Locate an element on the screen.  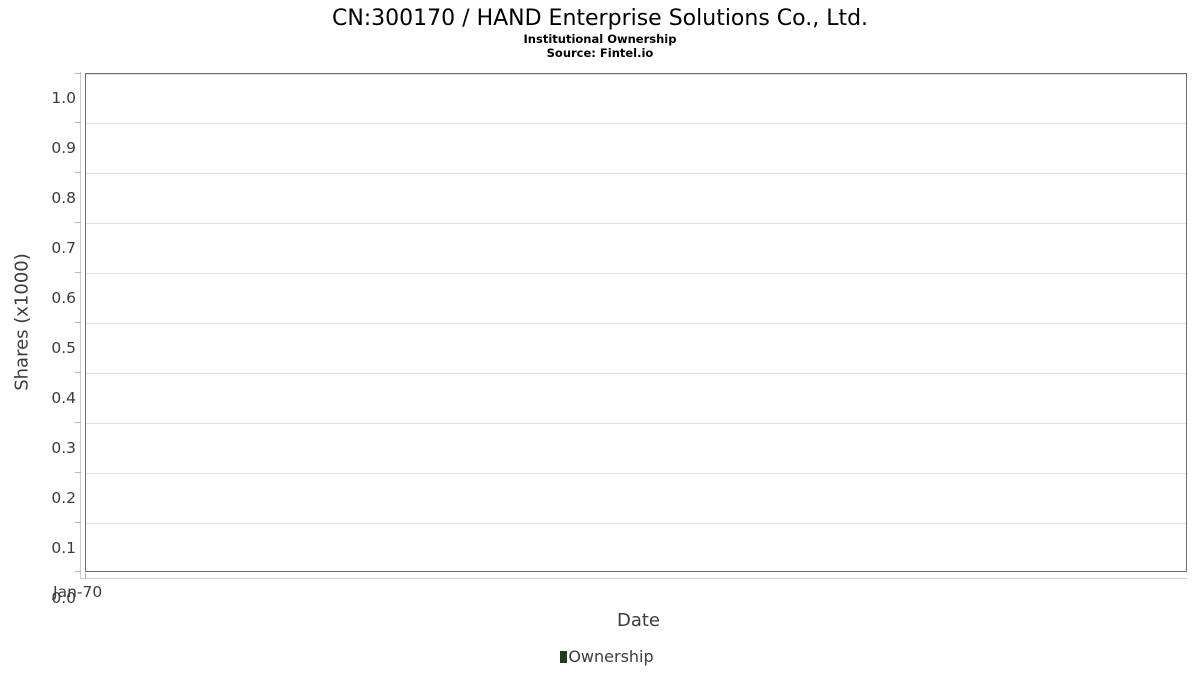
gridline-0.8 is located at coordinates (636, 173).